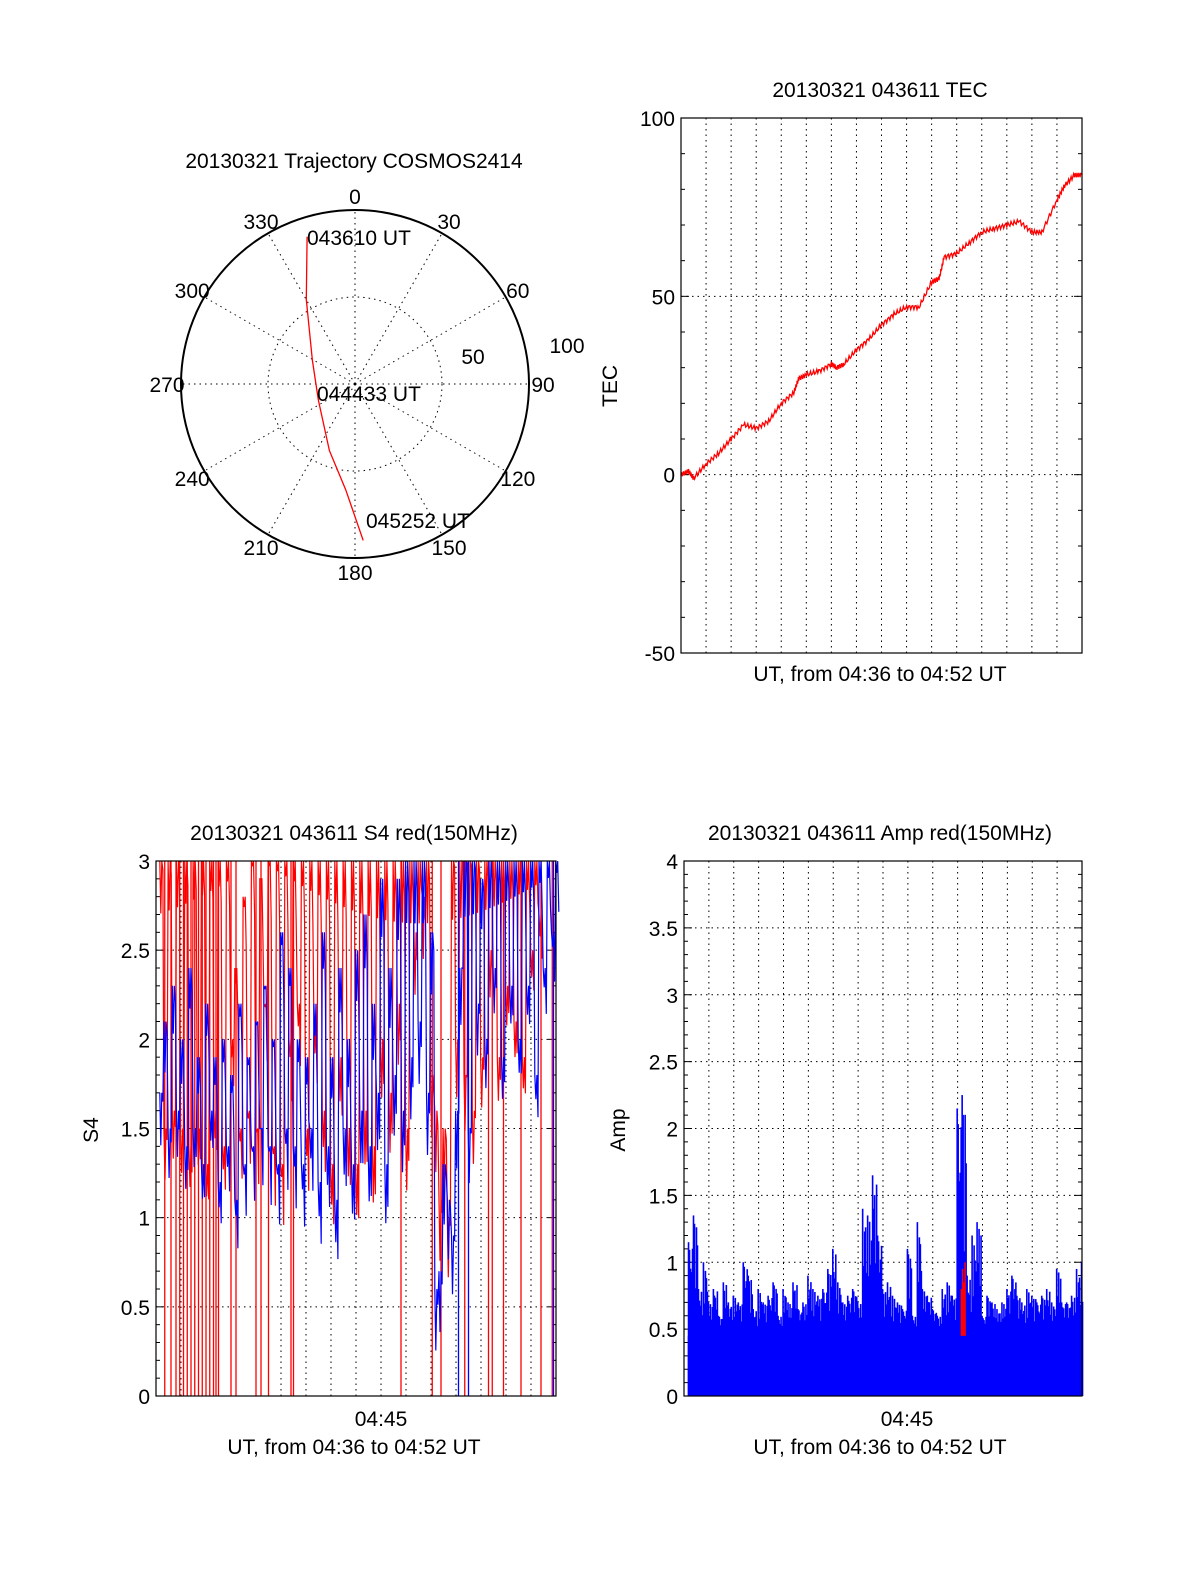 This screenshot has width=1200, height=1575. What do you see at coordinates (663, 929) in the screenshot?
I see `amp-ytick-label: 3.5` at bounding box center [663, 929].